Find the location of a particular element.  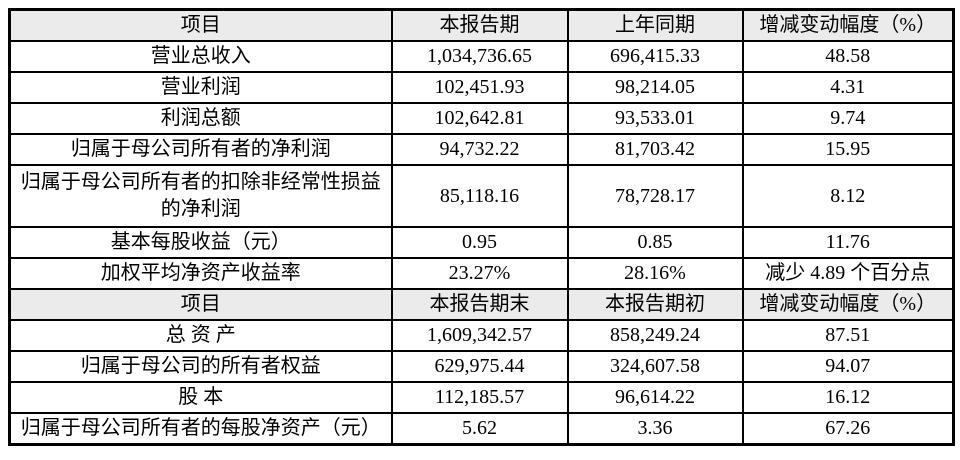

table-row-total-assets: 总 资 产 1,609,342.57 858,249.24 87.51 is located at coordinates (481, 335).